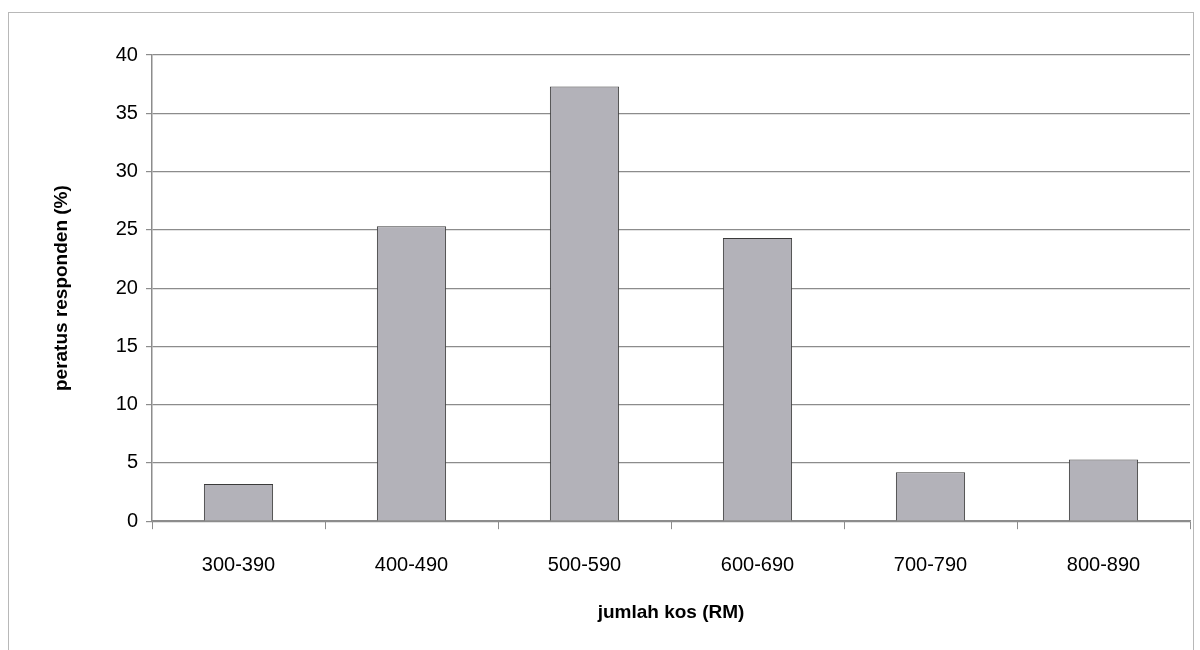 The image size is (1200, 650). What do you see at coordinates (132, 519) in the screenshot?
I see `y-tick-label: 0` at bounding box center [132, 519].